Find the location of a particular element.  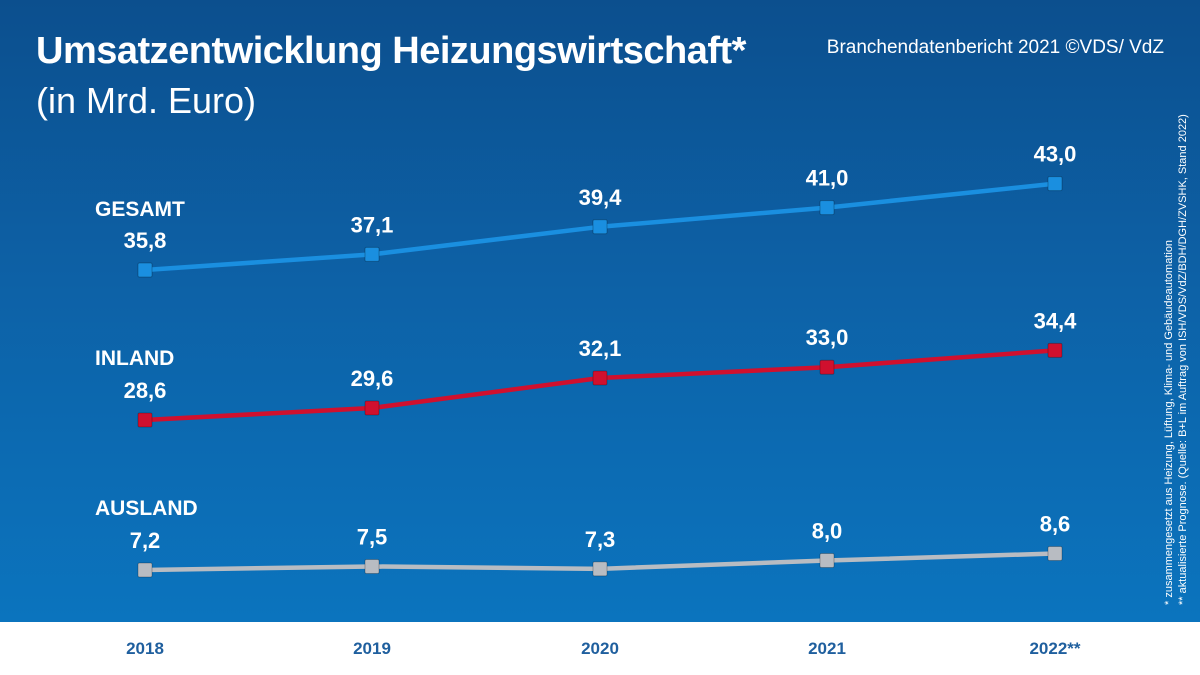

data-label-inland-2018: 28,6 is located at coordinates (145, 390).